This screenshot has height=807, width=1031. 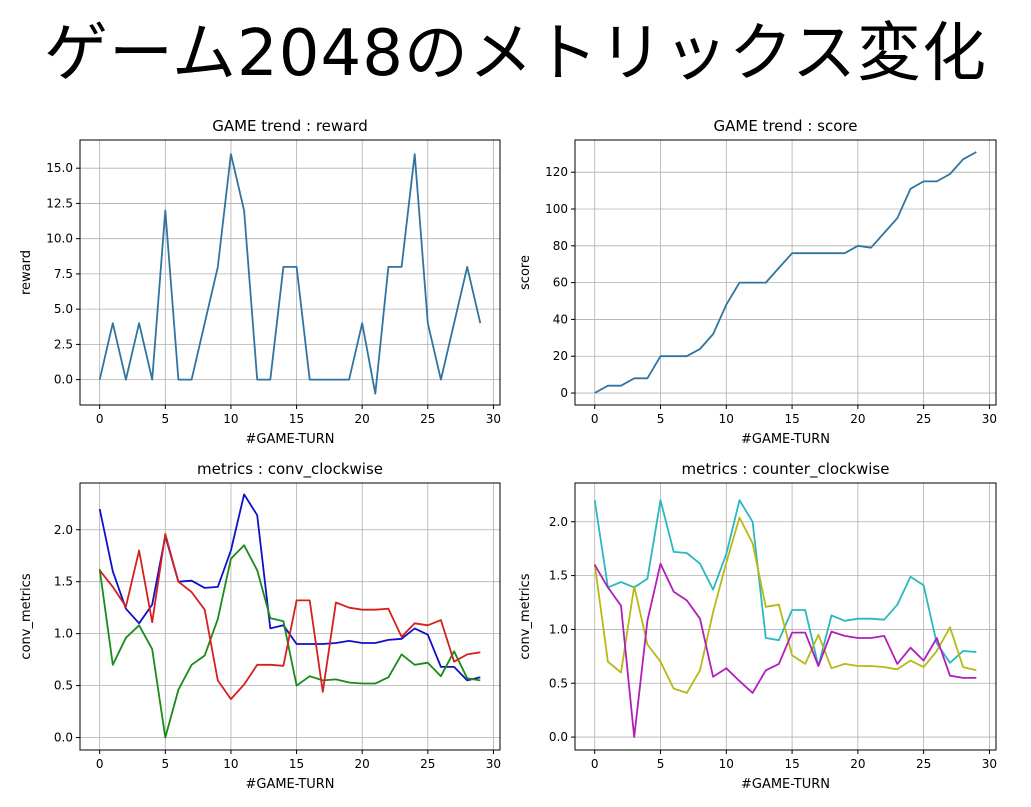 I want to click on chart-2-ytick-label-3: 1.5, so click(x=63, y=582).